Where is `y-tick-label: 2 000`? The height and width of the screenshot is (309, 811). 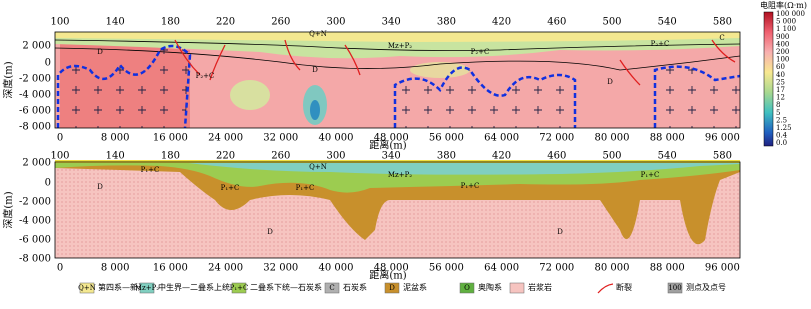
y-tick-label: 2 000 is located at coordinates (36, 46).